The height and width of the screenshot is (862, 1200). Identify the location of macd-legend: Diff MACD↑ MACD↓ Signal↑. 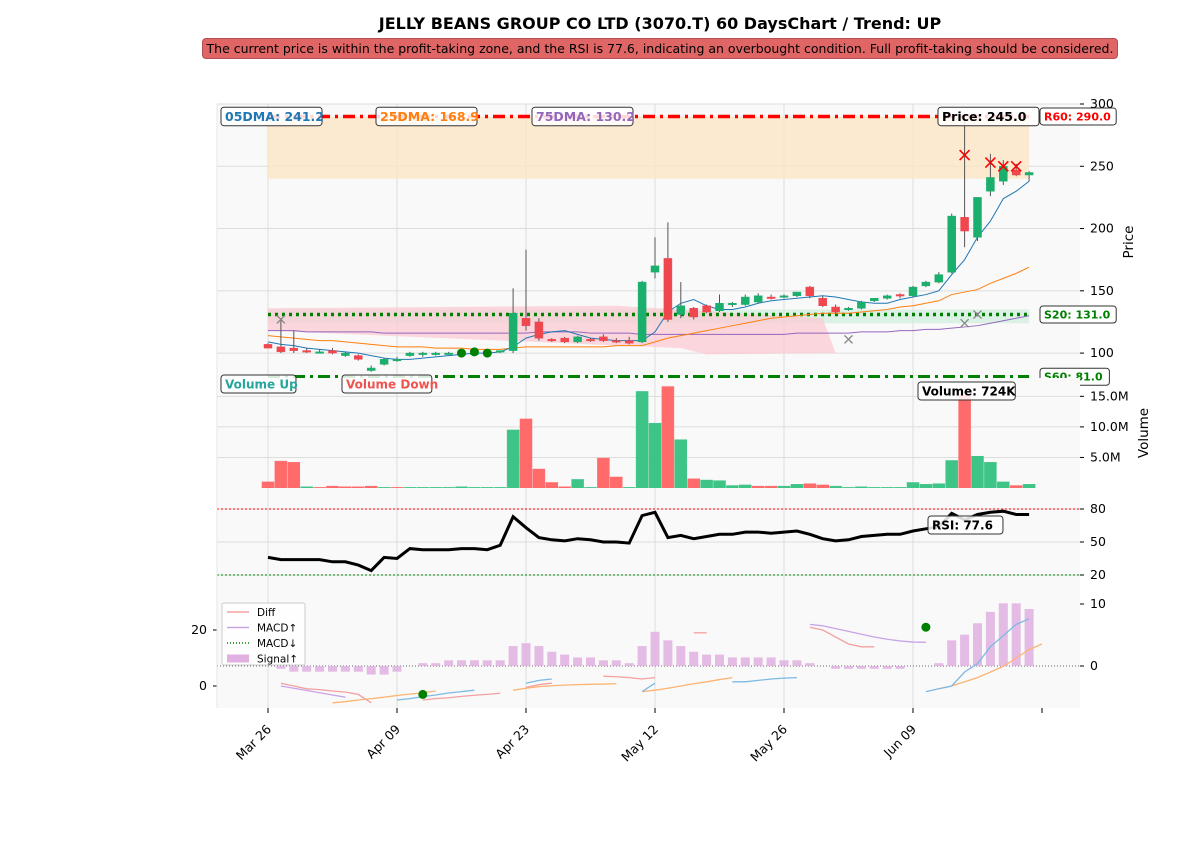
(263, 634).